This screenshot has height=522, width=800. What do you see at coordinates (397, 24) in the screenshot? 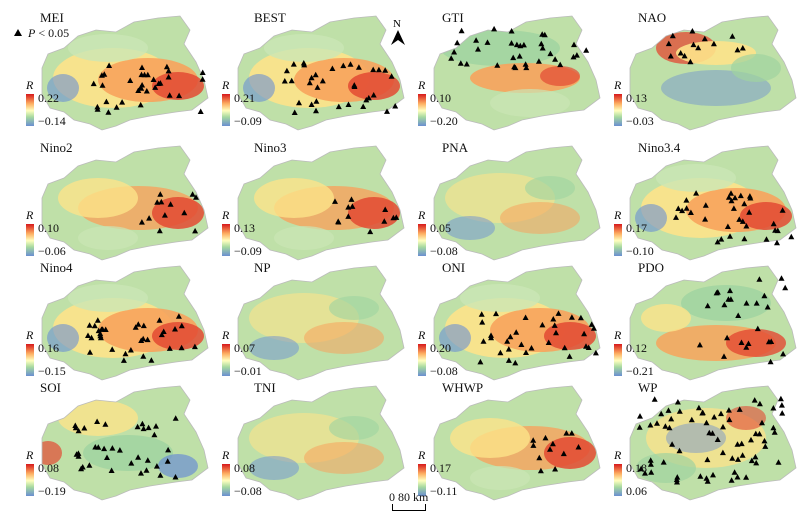
I see `north-label: N` at bounding box center [397, 24].